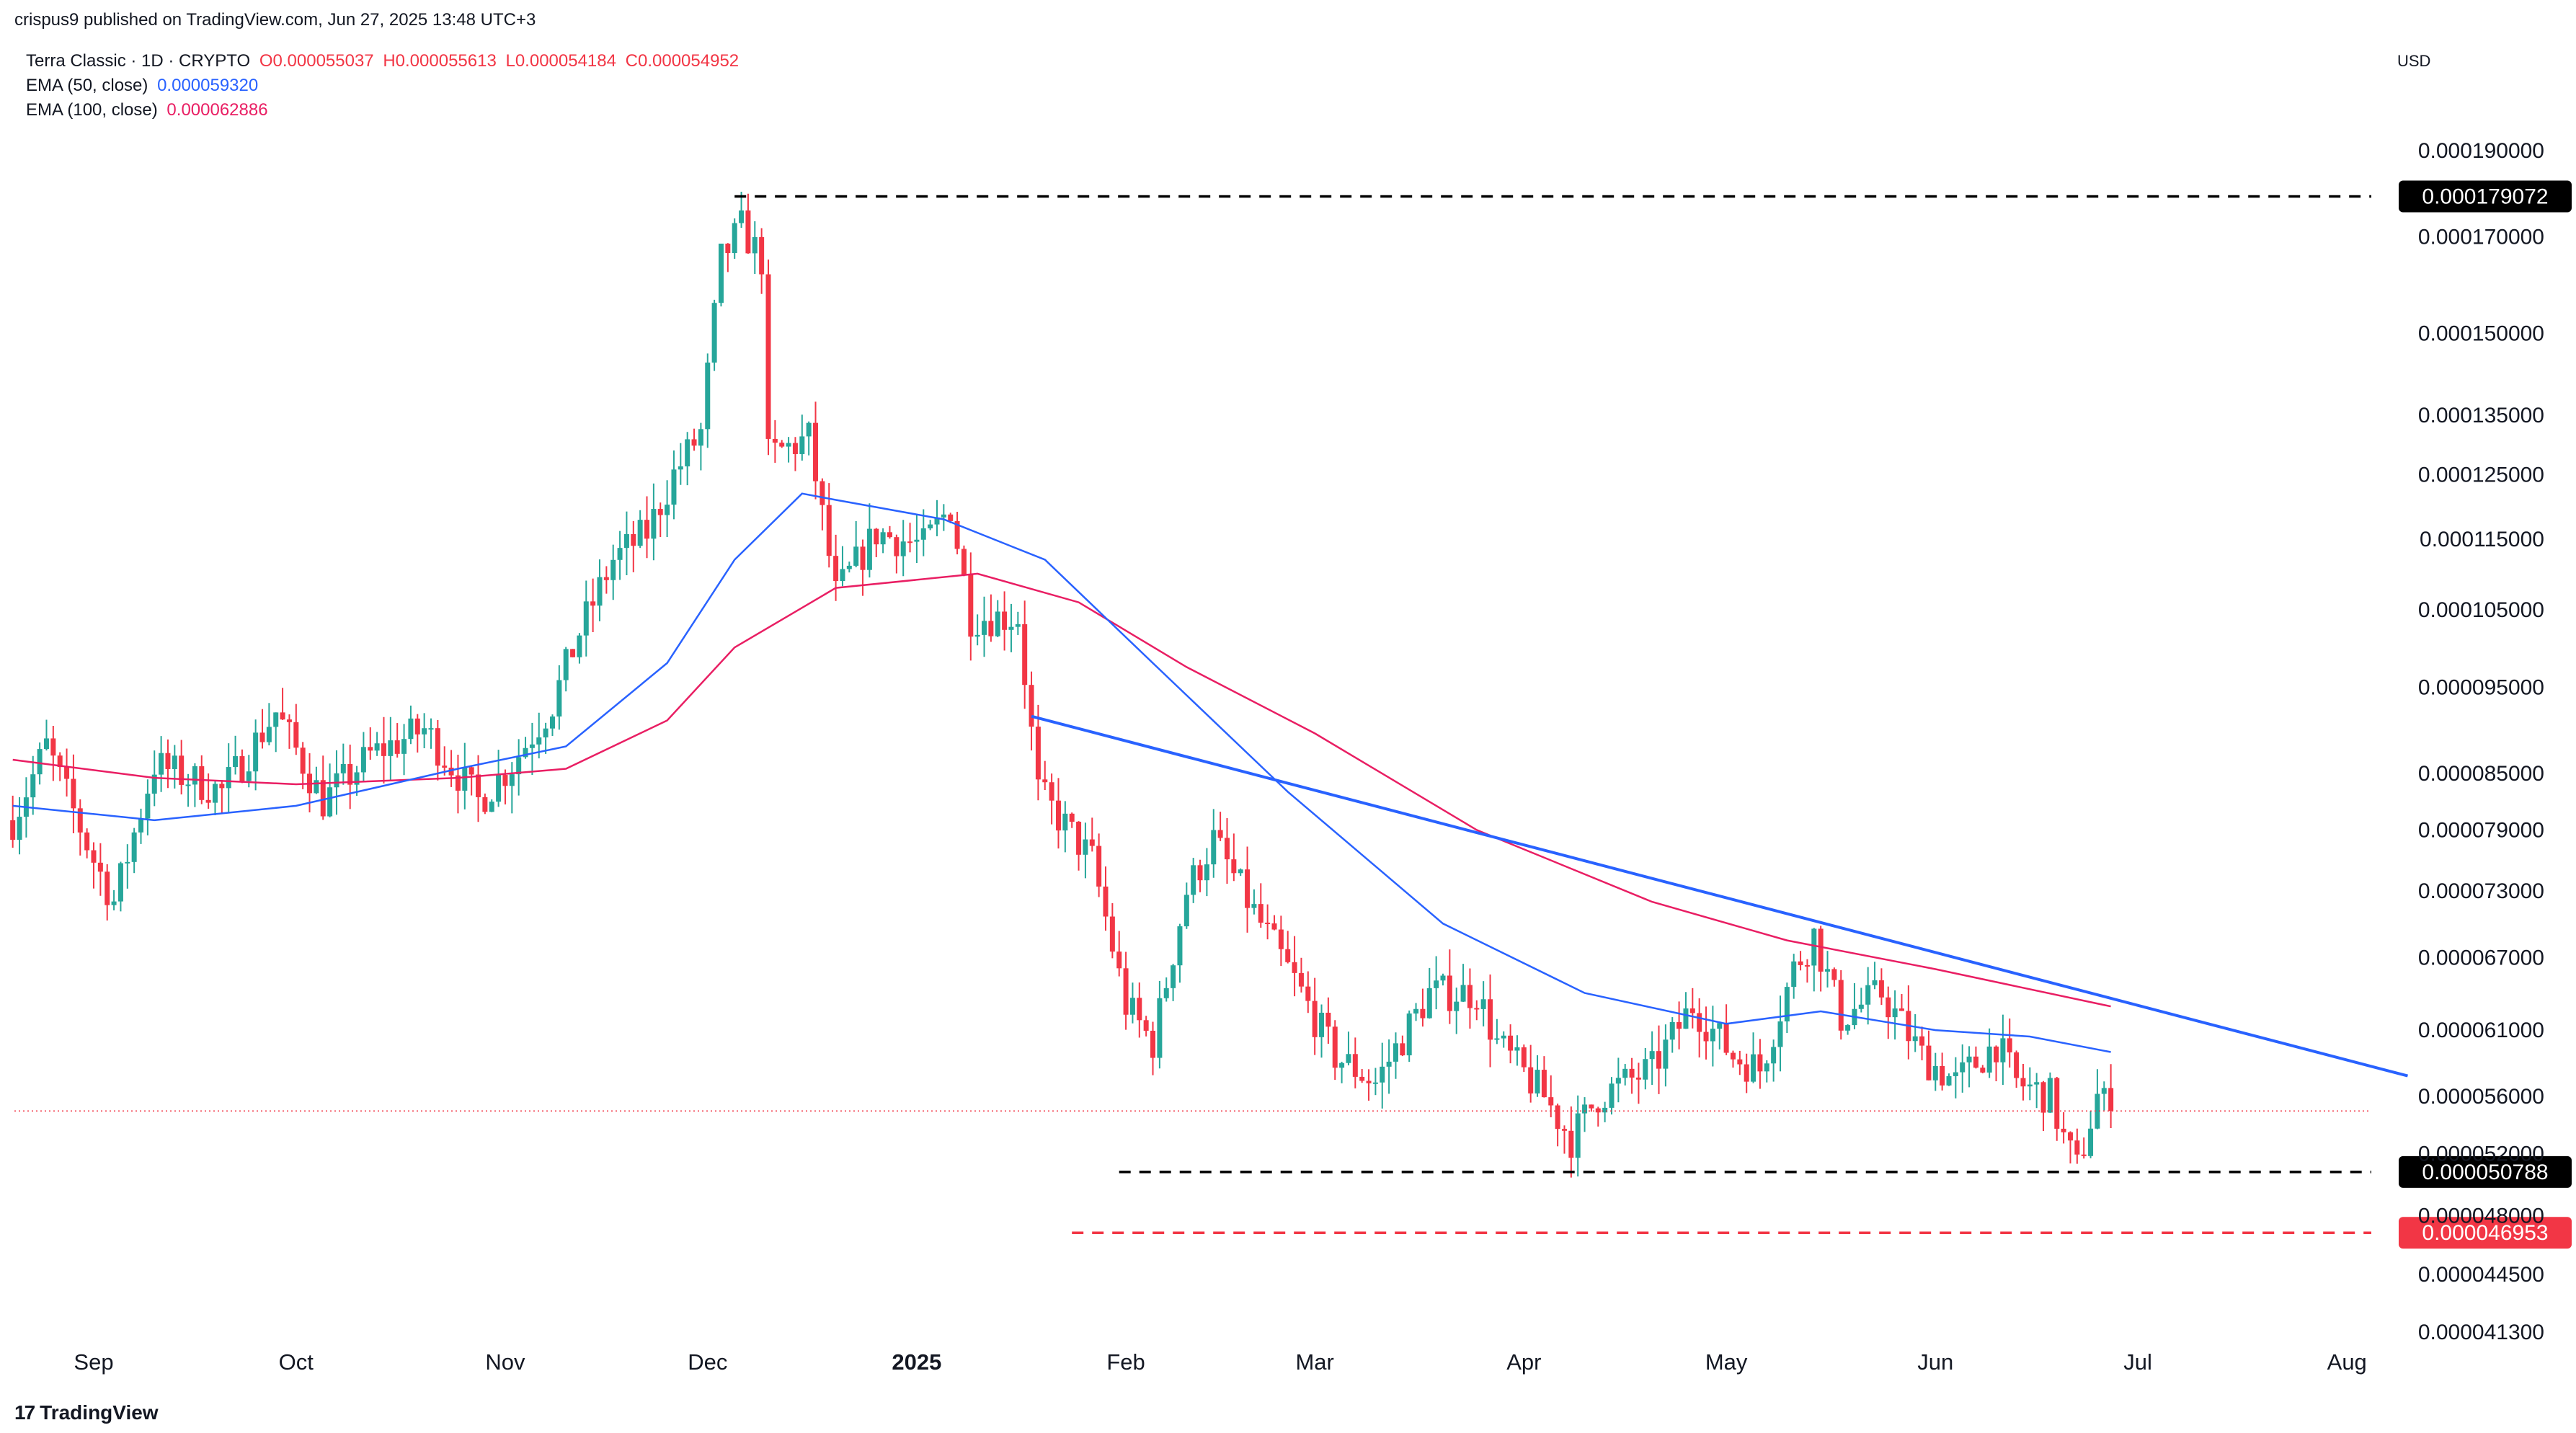 The height and width of the screenshot is (1433, 2576). What do you see at coordinates (2485, 1171) in the screenshot?
I see `level-label-box` at bounding box center [2485, 1171].